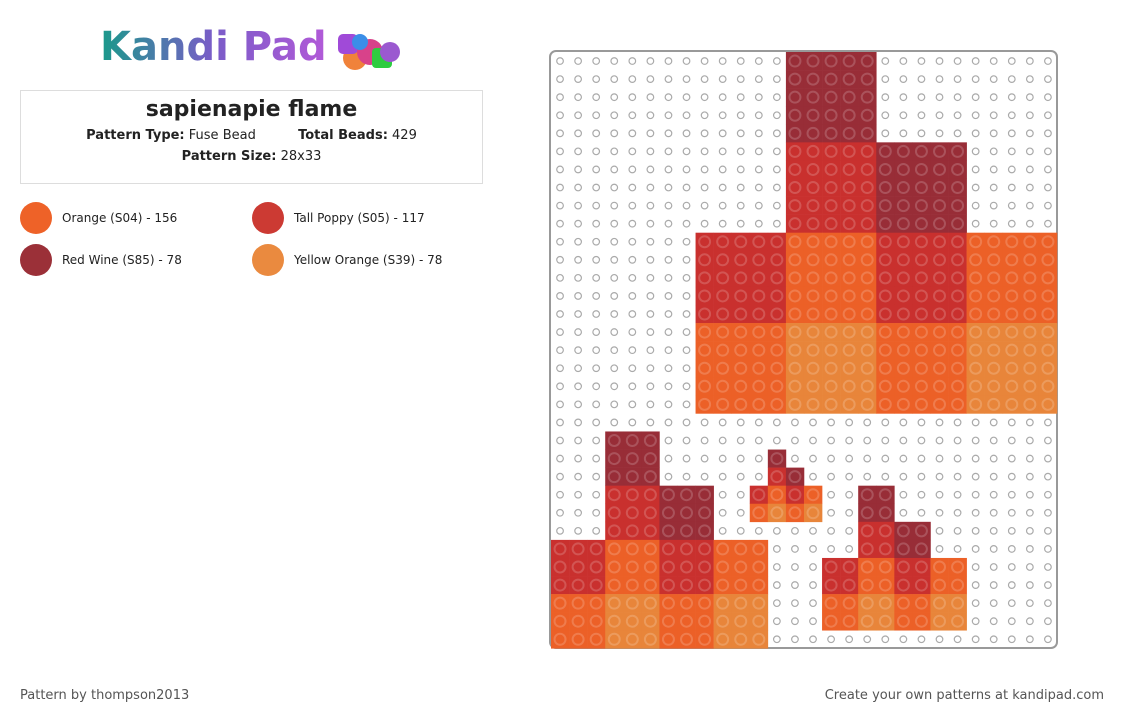 The width and height of the screenshot is (1124, 720). Describe the element at coordinates (213, 47) in the screenshot. I see `logo: Kandi Pad` at that location.